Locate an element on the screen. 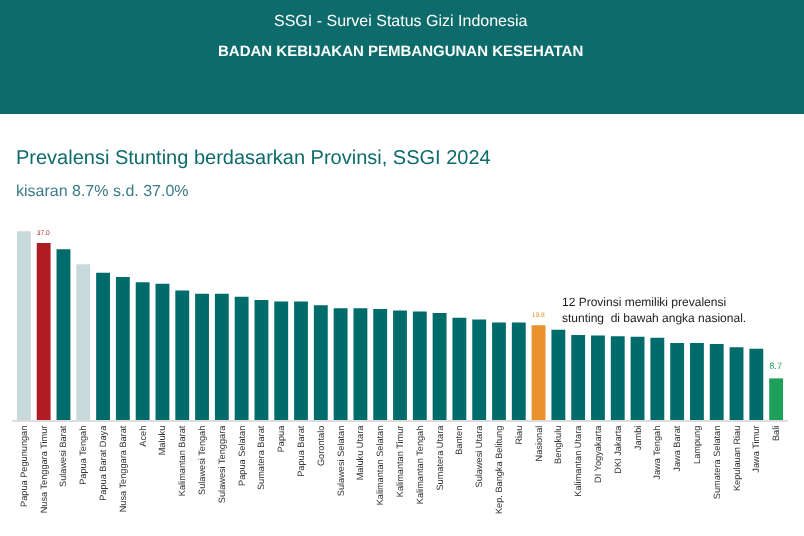 This screenshot has width=804, height=536. text: SSGI - Survei Status Gizi Indonesia is located at coordinates (401, 21).